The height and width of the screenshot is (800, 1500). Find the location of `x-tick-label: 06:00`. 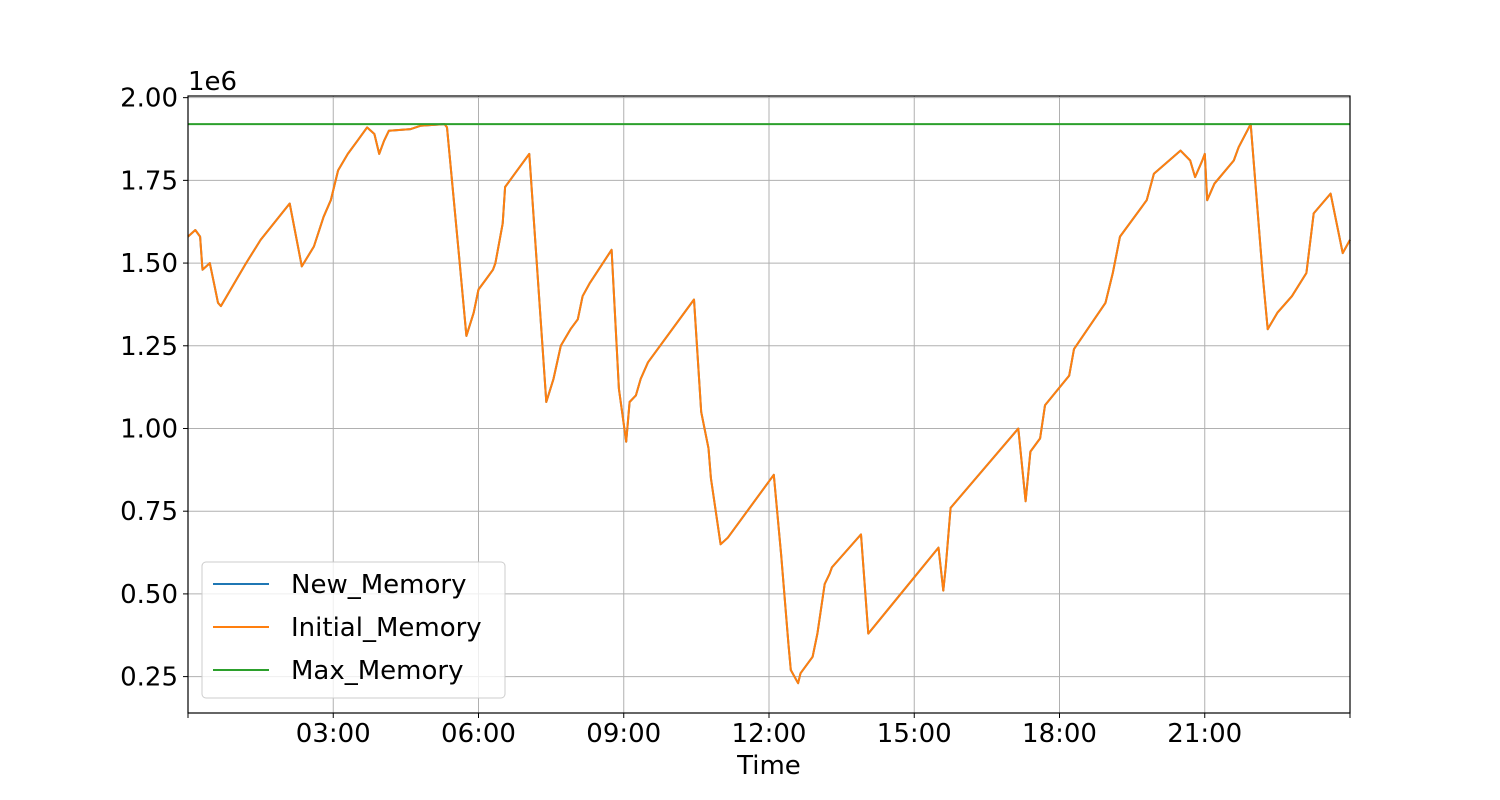

x-tick-label: 06:00 is located at coordinates (478, 734).